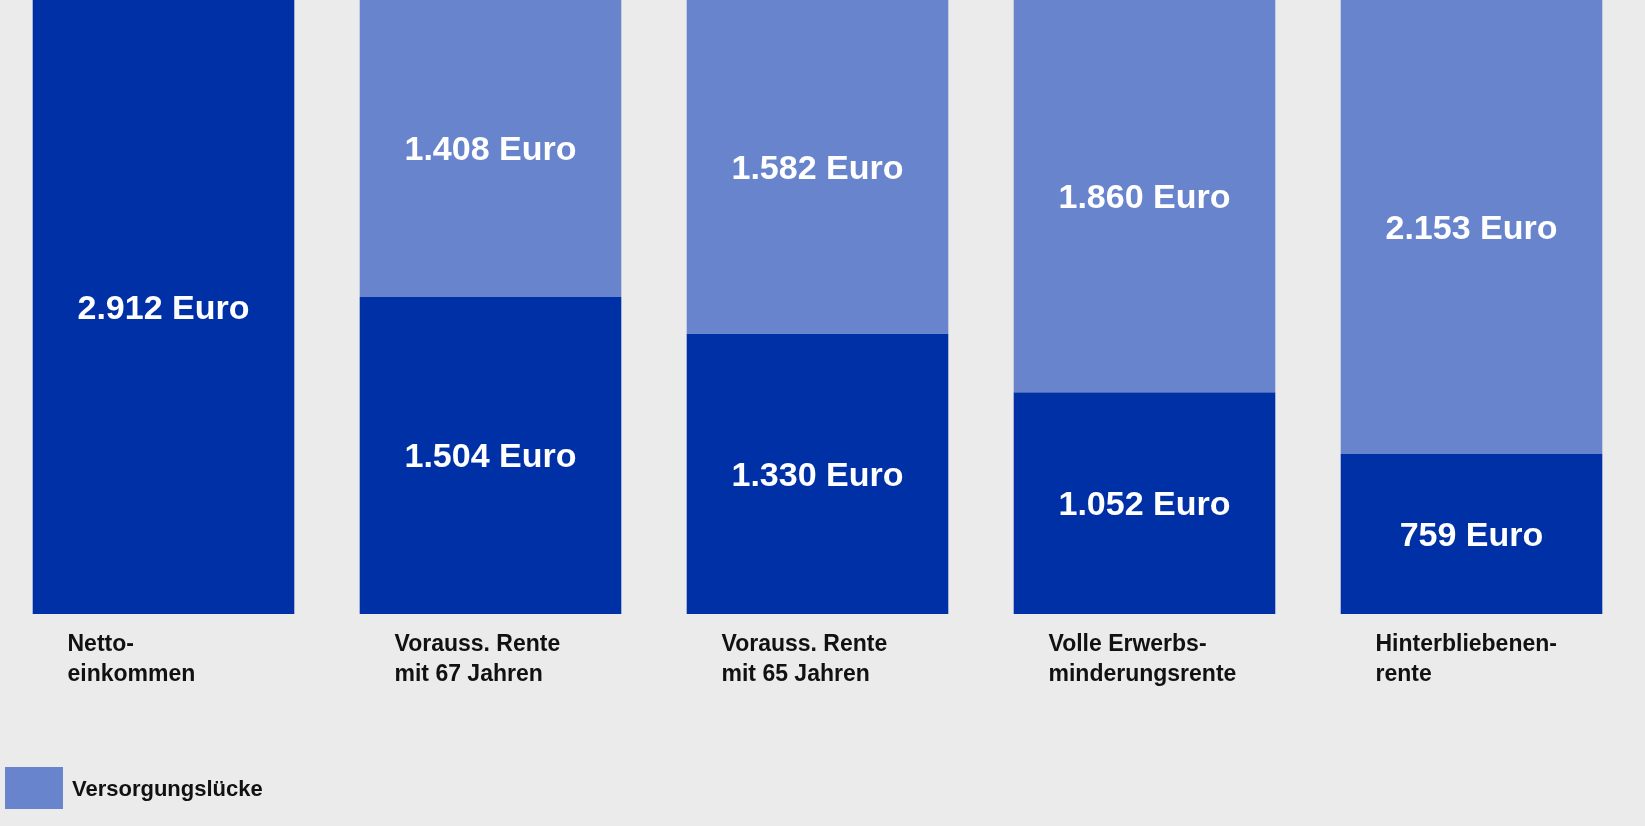 This screenshot has height=826, width=1645. I want to click on data-label: 1.504 Euro, so click(490, 455).